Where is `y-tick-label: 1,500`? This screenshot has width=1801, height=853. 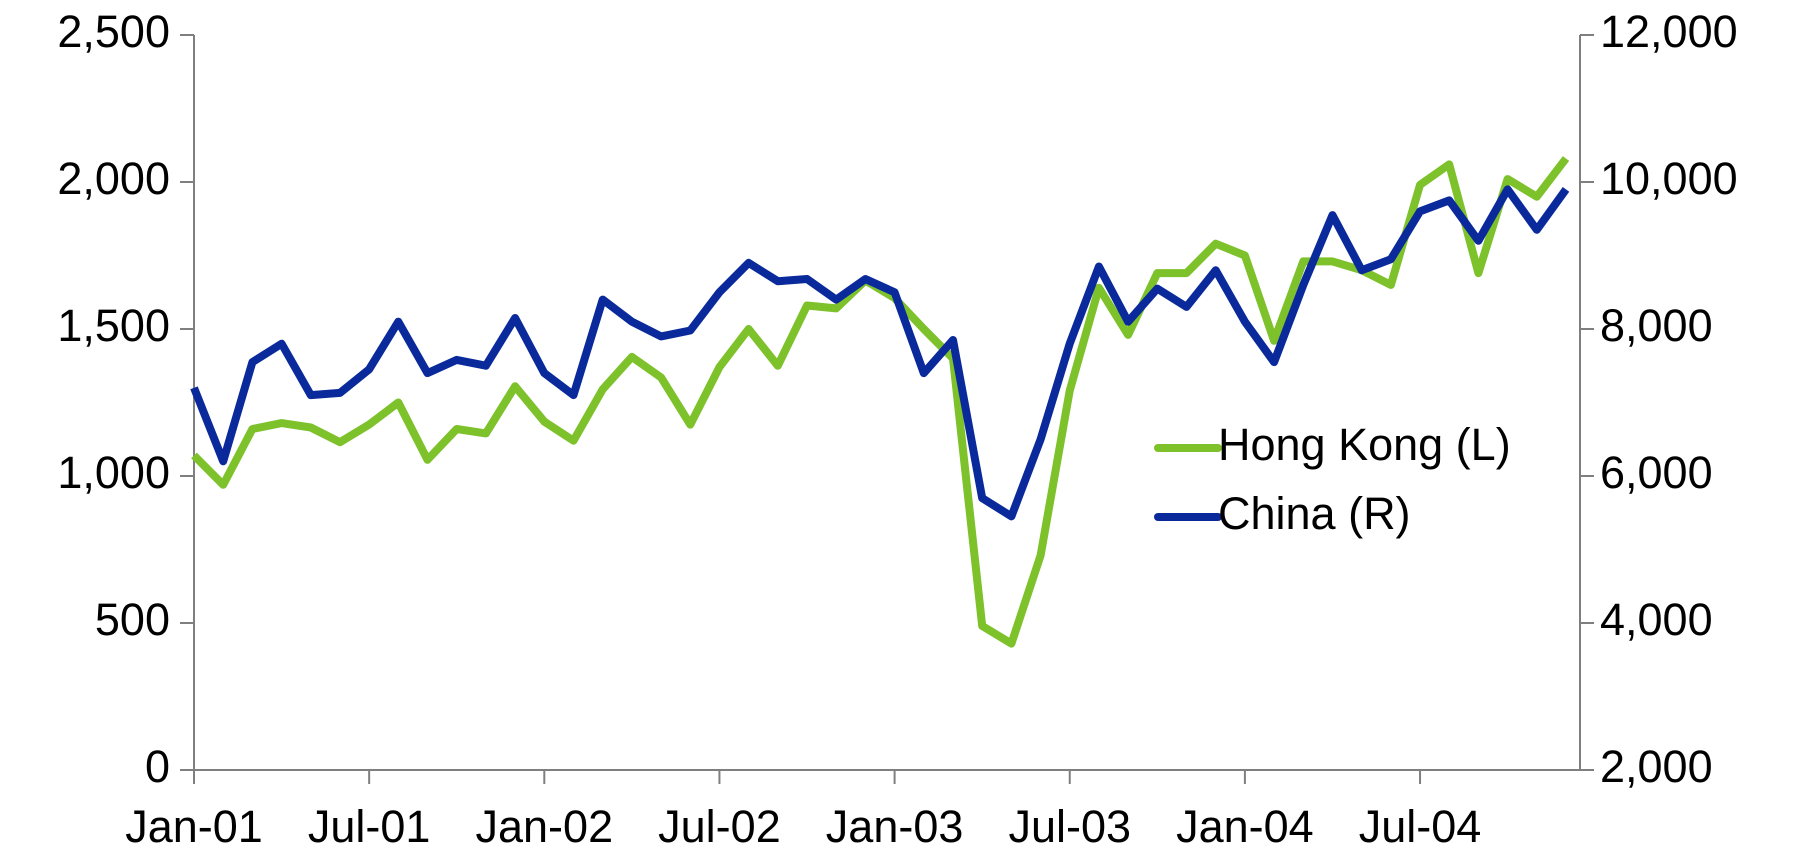
y-tick-label: 1,500 is located at coordinates (113, 325).